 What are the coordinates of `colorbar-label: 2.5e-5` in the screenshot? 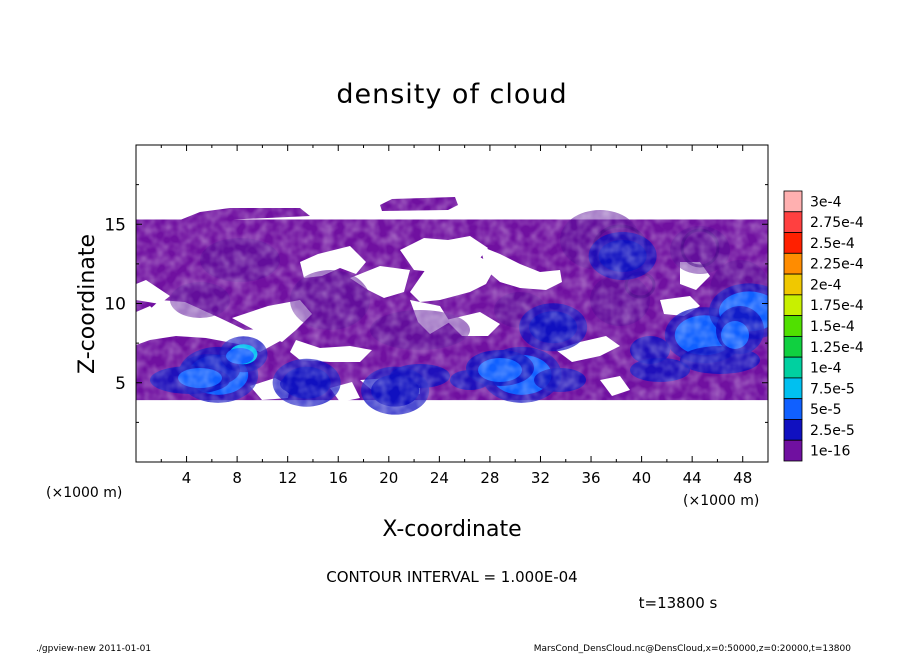 It's located at (832, 431).